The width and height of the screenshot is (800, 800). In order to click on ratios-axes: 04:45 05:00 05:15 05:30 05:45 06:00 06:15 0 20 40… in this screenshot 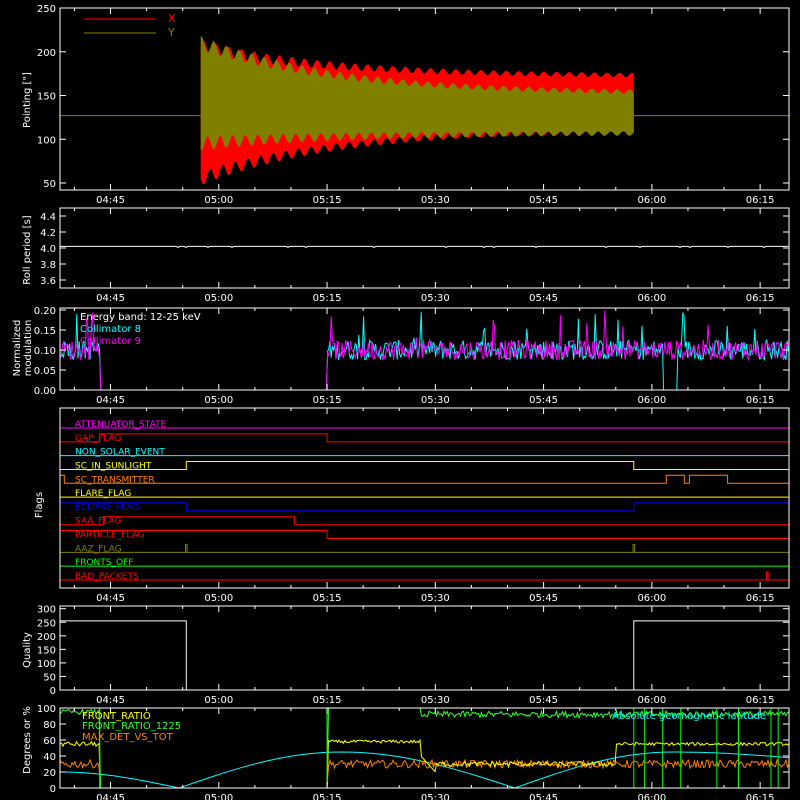, I will do `click(413, 752)`.